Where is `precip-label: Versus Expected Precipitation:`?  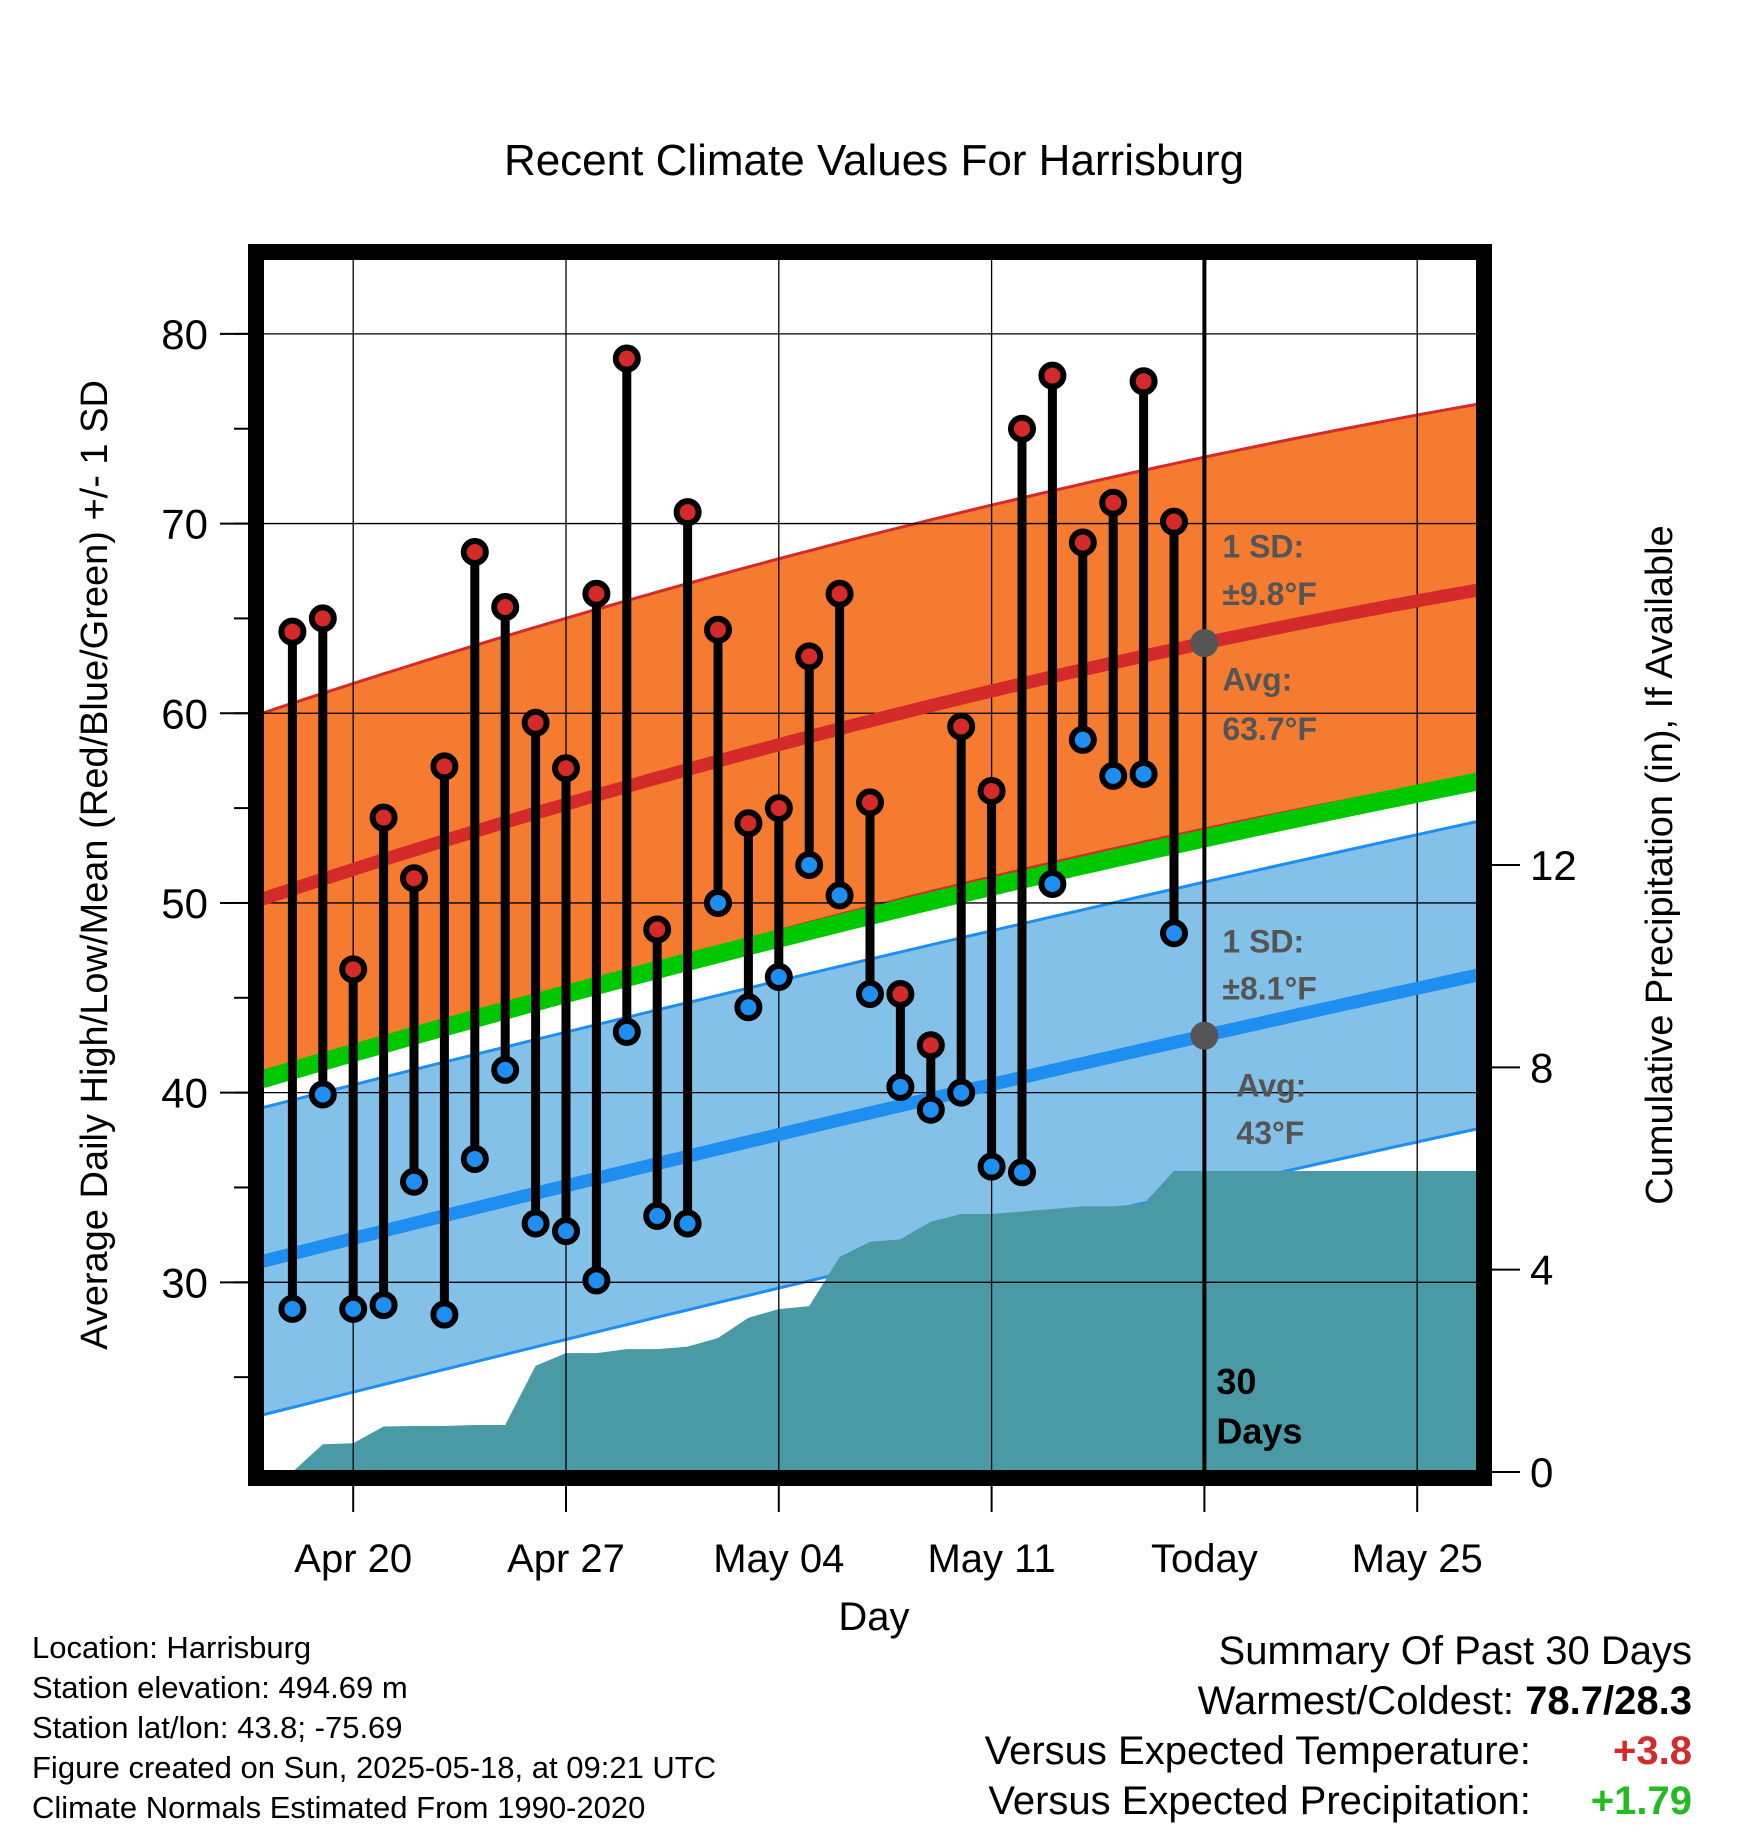
precip-label: Versus Expected Precipitation: is located at coordinates (1259, 1801).